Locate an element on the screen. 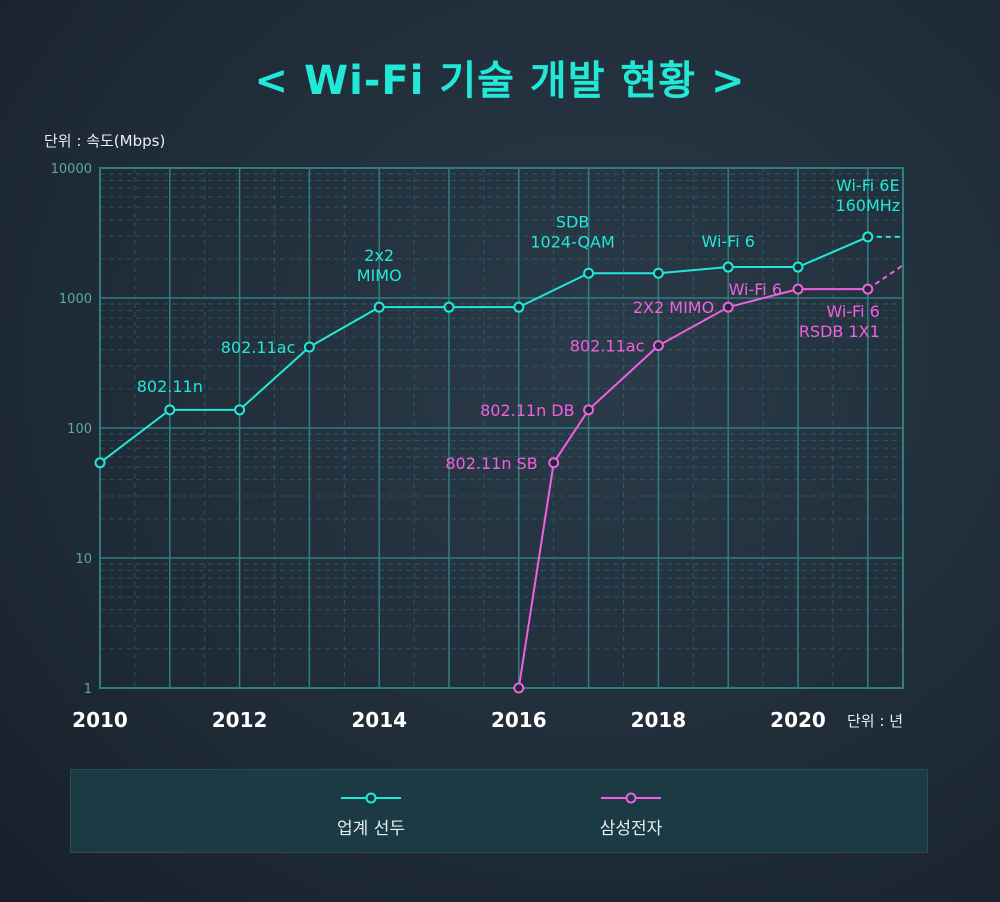 This screenshot has width=1000, height=902. y-tick-label: 1000 is located at coordinates (75, 299).